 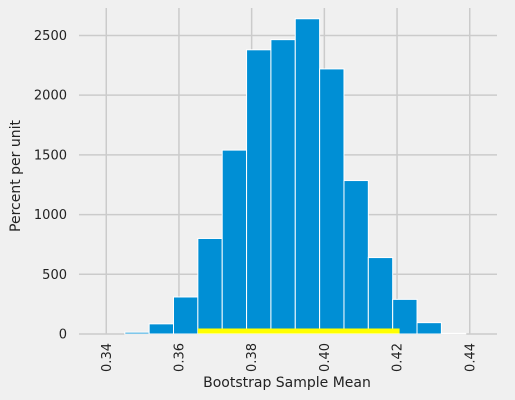 What do you see at coordinates (252, 357) in the screenshot?
I see `x-tick-label-2: 0.38` at bounding box center [252, 357].